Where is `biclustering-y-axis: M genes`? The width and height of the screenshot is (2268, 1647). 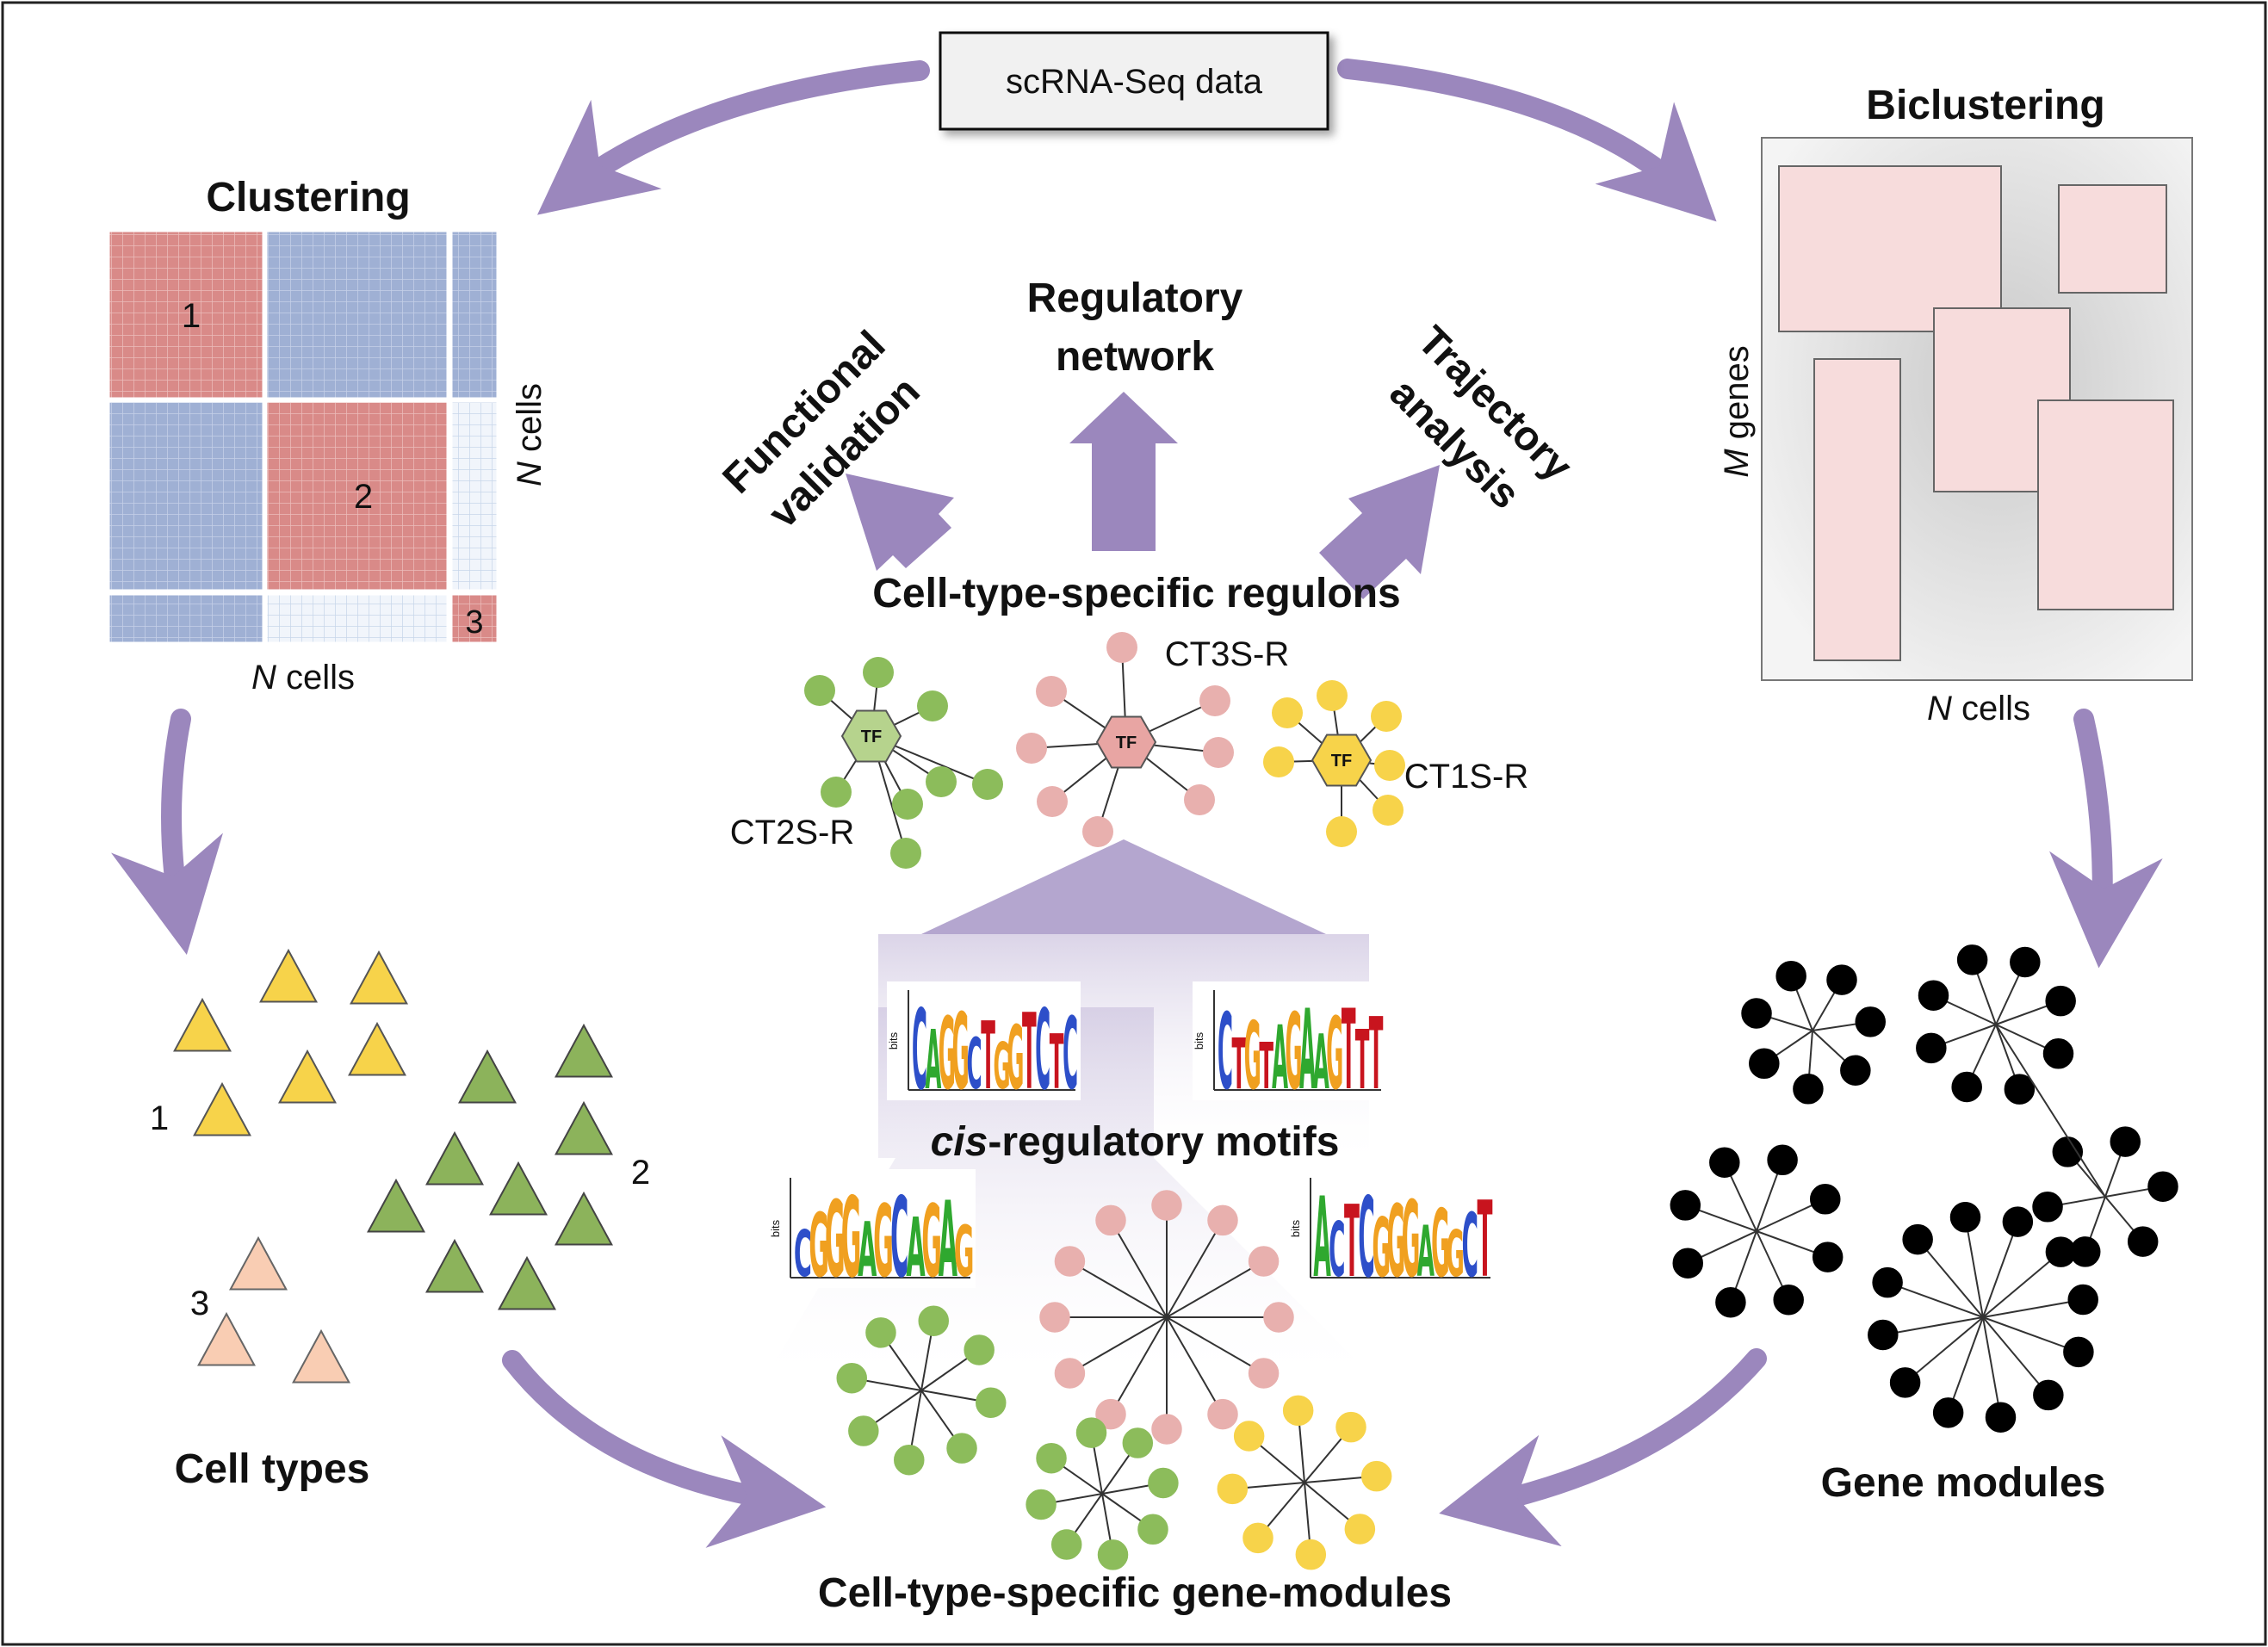 biclustering-y-axis: M genes is located at coordinates (1737, 411).